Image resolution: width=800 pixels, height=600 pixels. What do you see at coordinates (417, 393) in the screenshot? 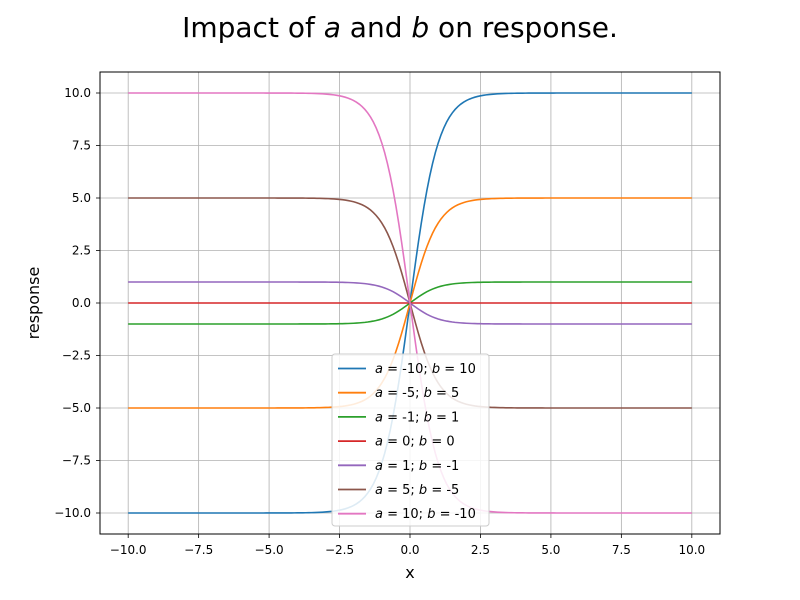
I see `legend-label: a = -5; b = 5` at bounding box center [417, 393].